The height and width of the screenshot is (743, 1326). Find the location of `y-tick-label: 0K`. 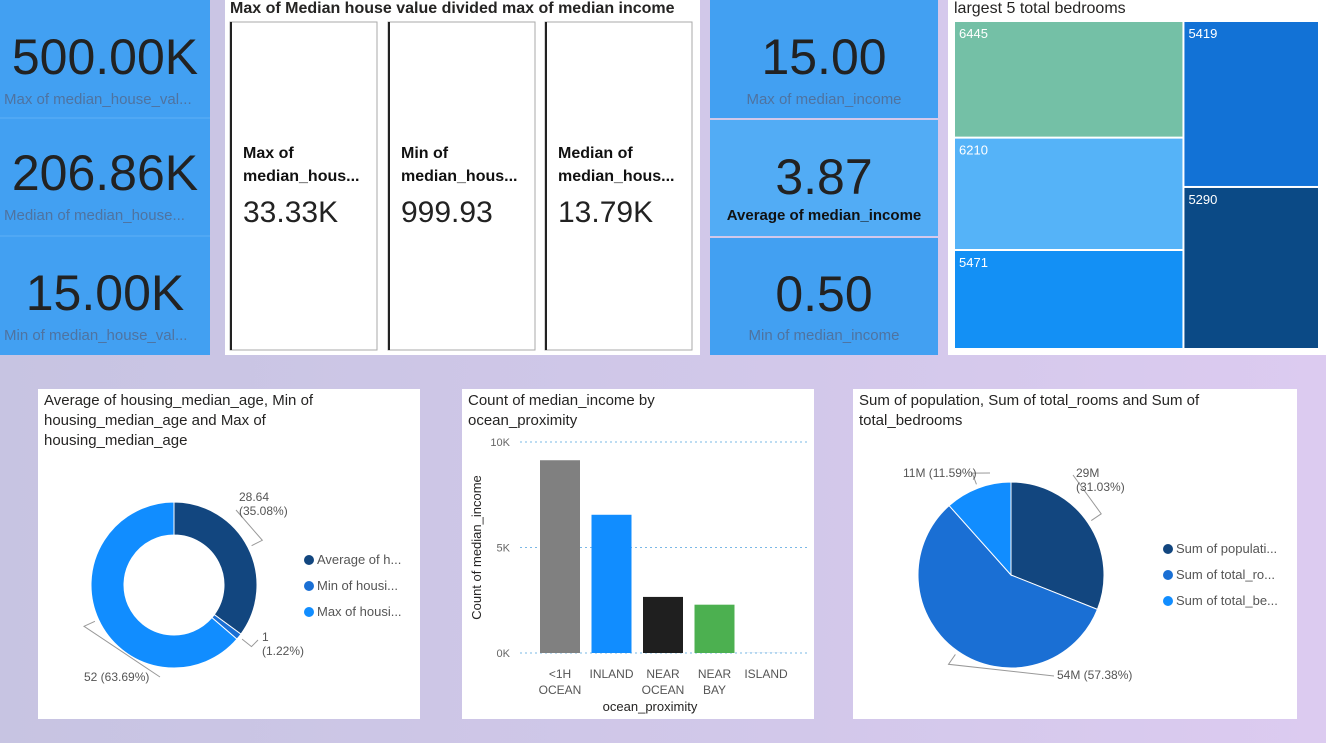

y-tick-label: 0K is located at coordinates (504, 654).